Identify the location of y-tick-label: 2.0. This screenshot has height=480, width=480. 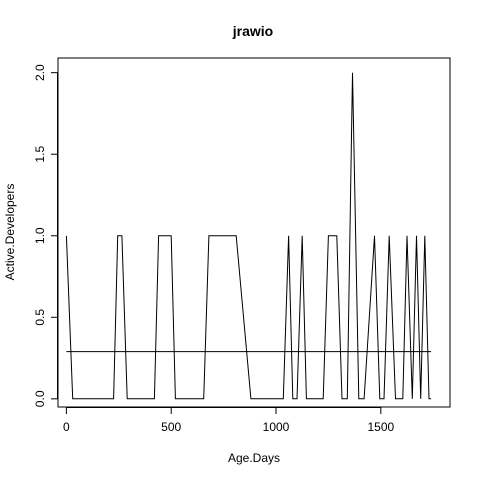
(40, 72).